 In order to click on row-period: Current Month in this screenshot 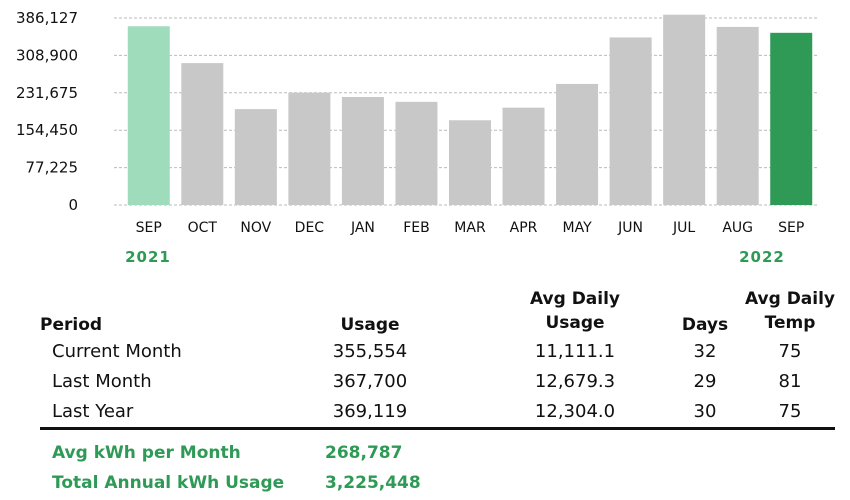, I will do `click(117, 351)`.